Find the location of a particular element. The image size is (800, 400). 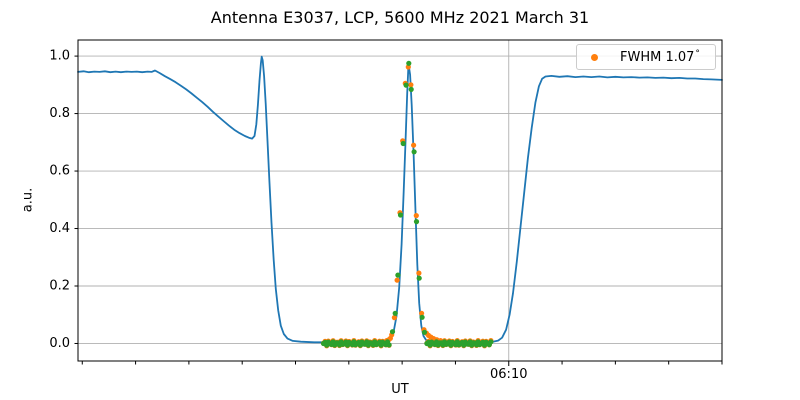

legend-marker-icon is located at coordinates (594, 57).